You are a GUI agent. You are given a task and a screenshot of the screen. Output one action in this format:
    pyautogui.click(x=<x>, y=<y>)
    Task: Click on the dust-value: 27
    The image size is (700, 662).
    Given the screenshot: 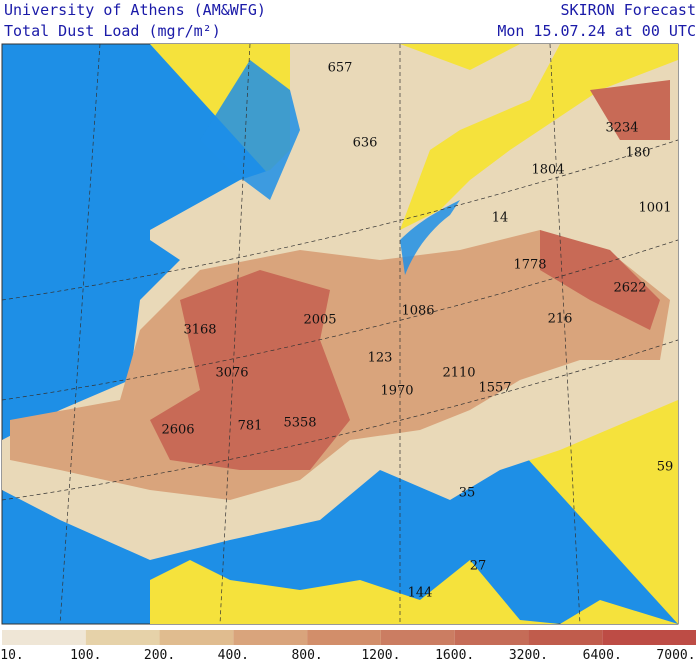 What is the action you would take?
    pyautogui.click(x=478, y=566)
    